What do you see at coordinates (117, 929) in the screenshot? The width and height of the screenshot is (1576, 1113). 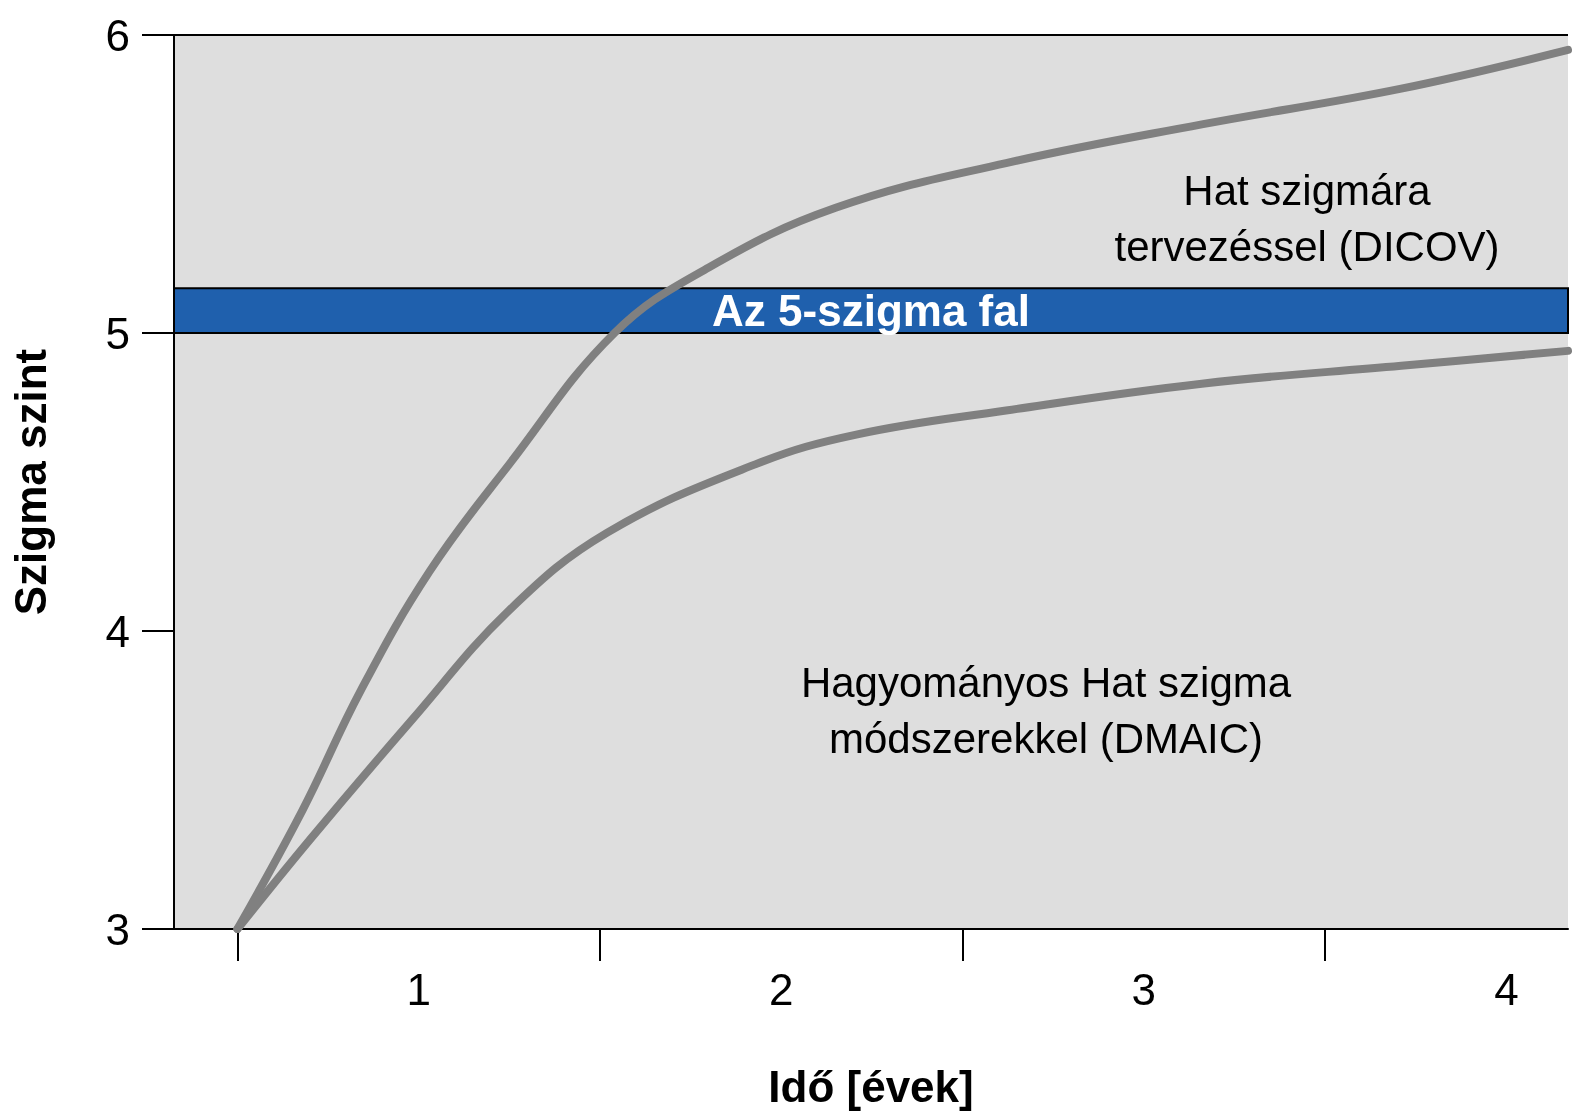 I see `y-tick-label: 3` at bounding box center [117, 929].